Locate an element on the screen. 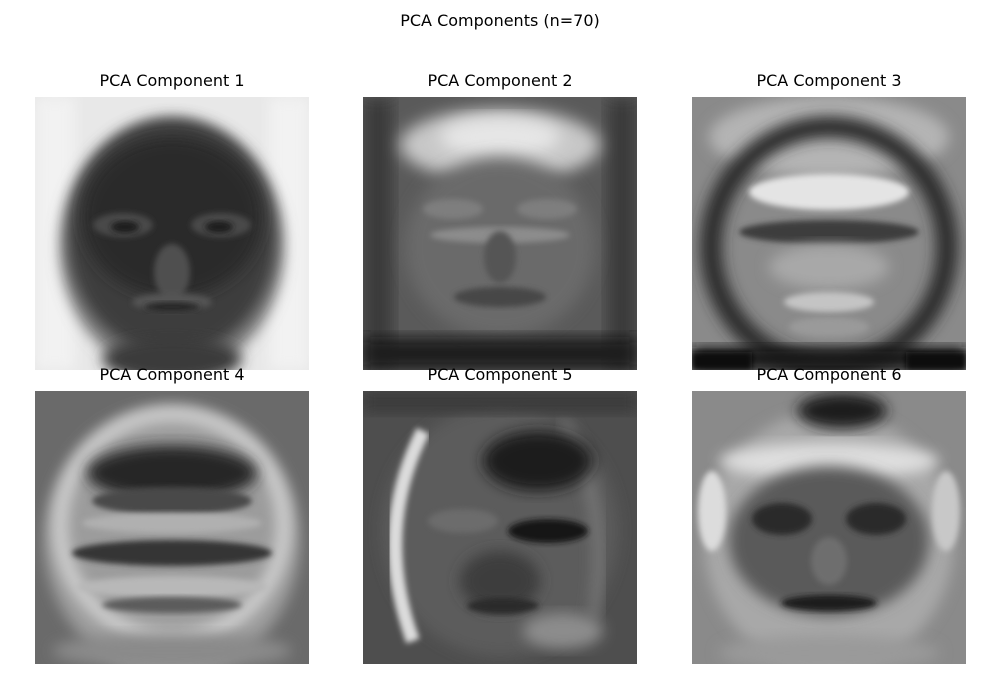 The width and height of the screenshot is (1000, 700). pca-panel-2: PCA Component 2 is located at coordinates (500, 220).